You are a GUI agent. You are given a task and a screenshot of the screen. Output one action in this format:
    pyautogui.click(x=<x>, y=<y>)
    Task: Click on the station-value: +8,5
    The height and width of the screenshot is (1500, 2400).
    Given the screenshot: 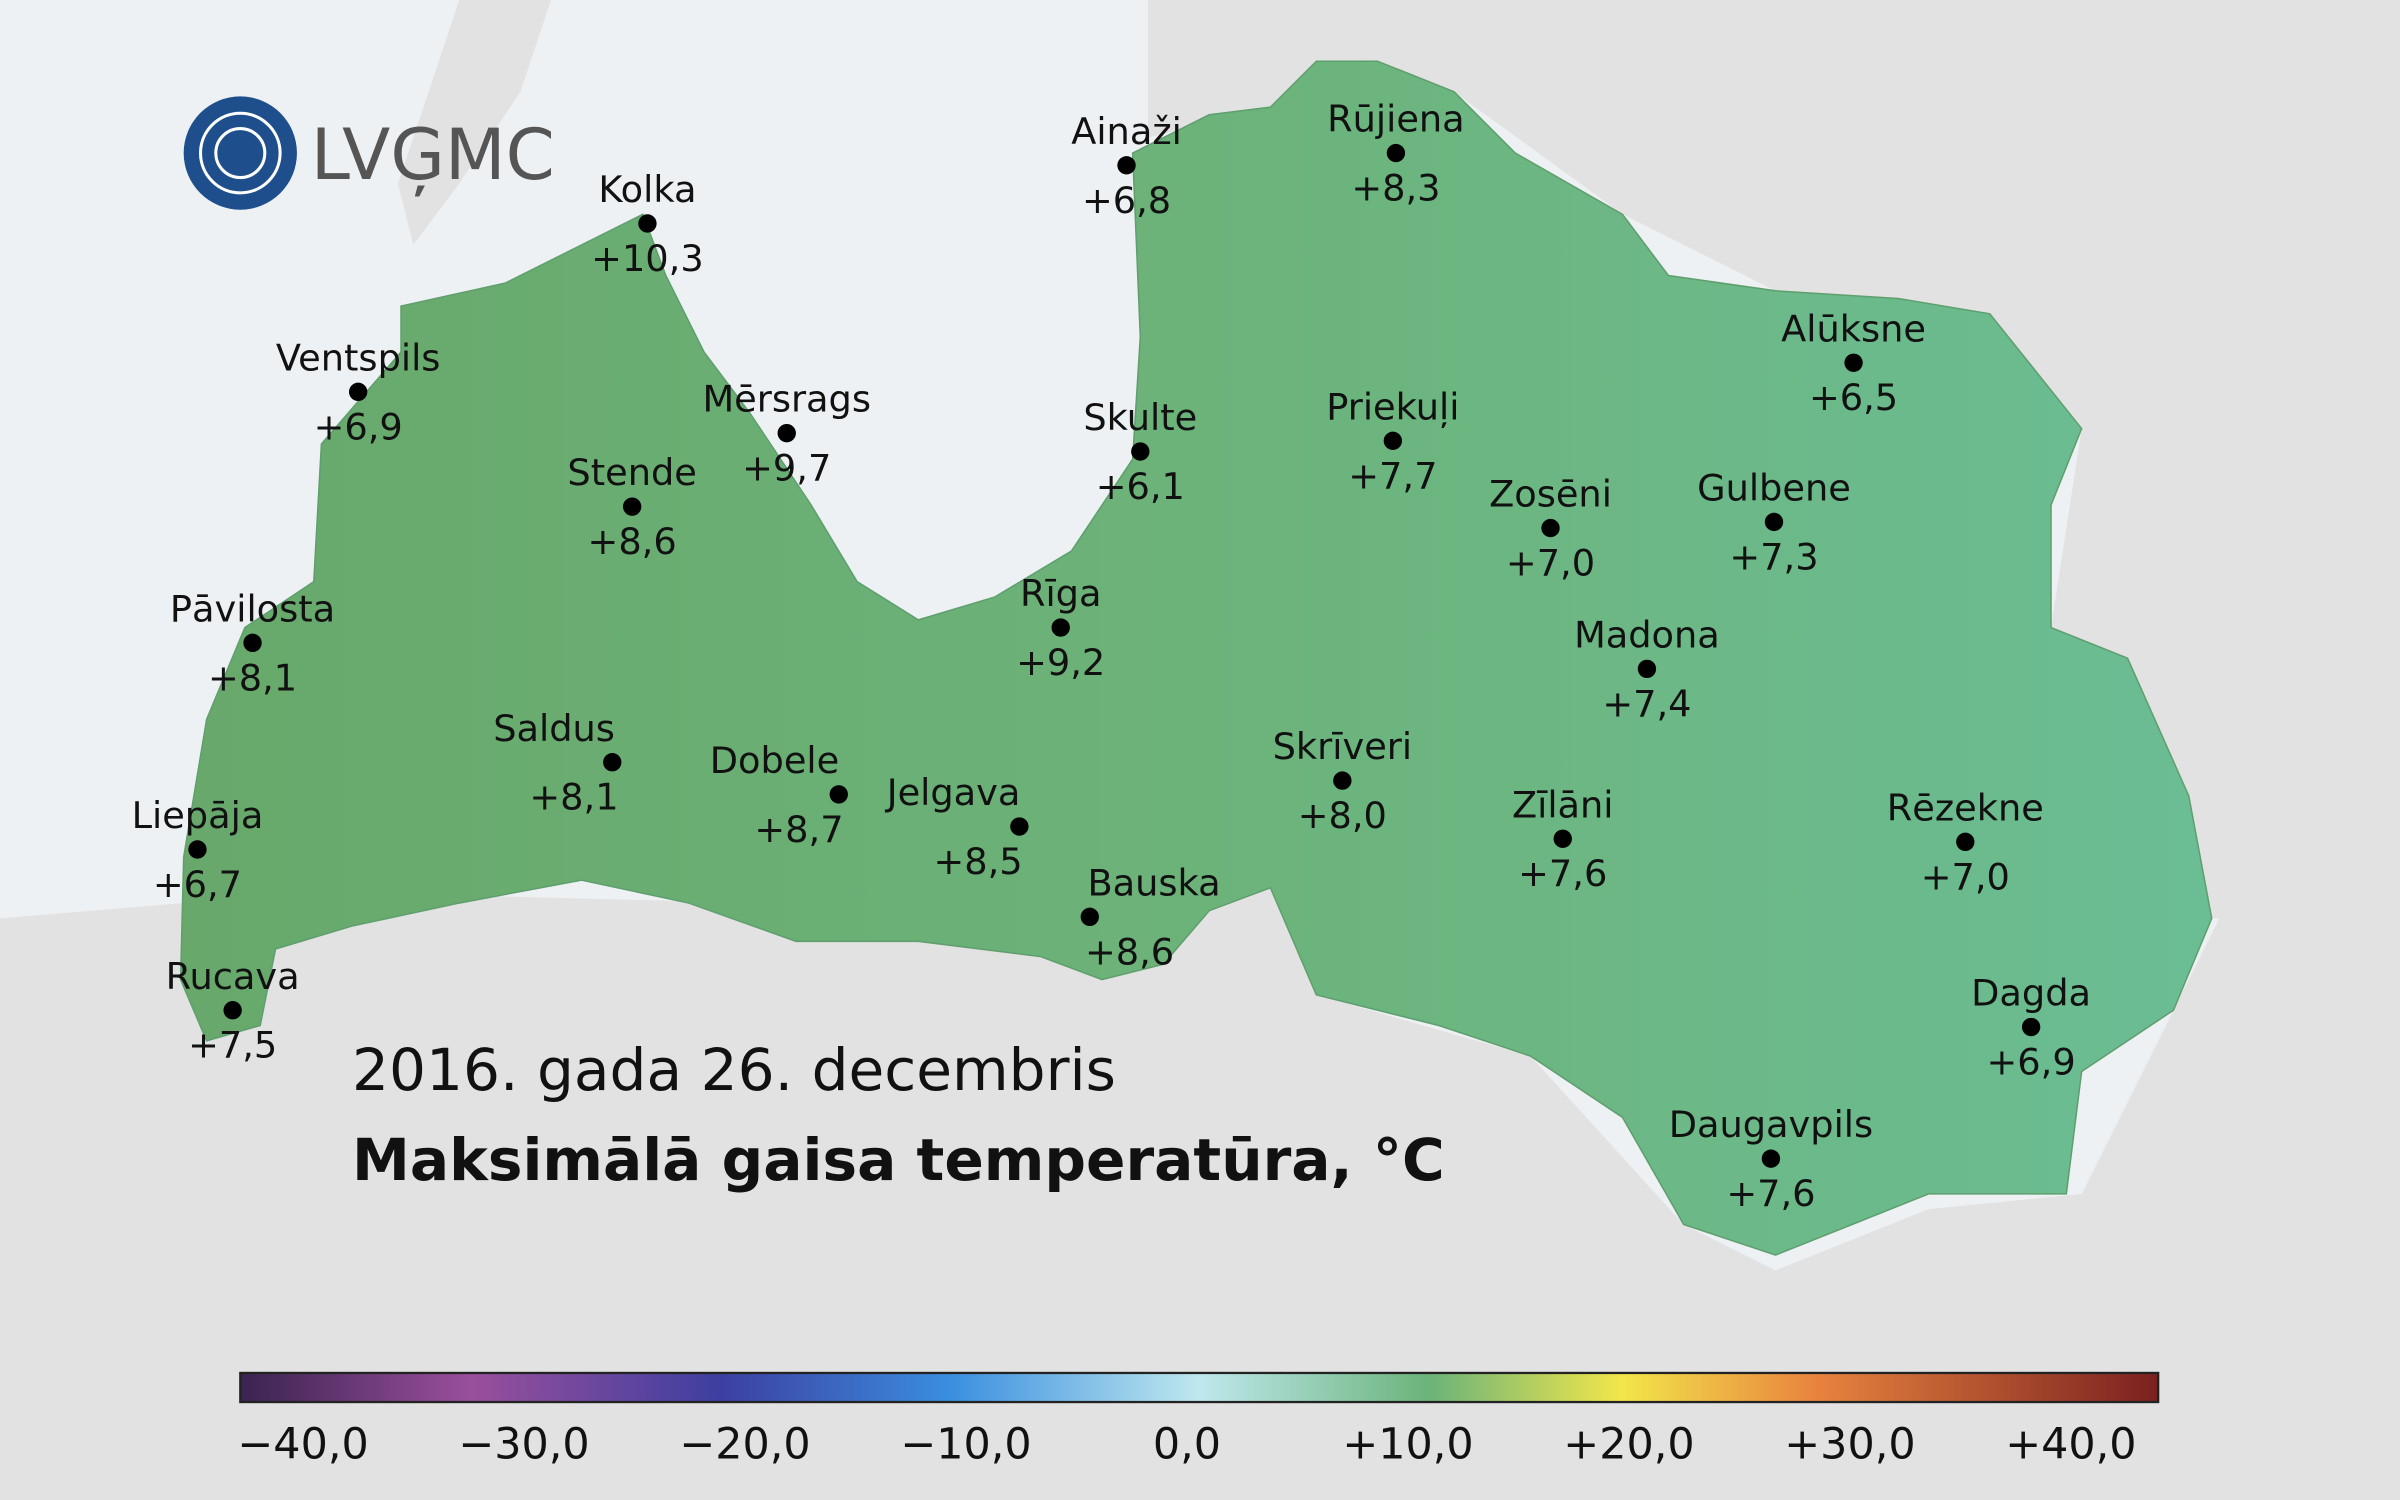 What is the action you would take?
    pyautogui.click(x=977, y=861)
    